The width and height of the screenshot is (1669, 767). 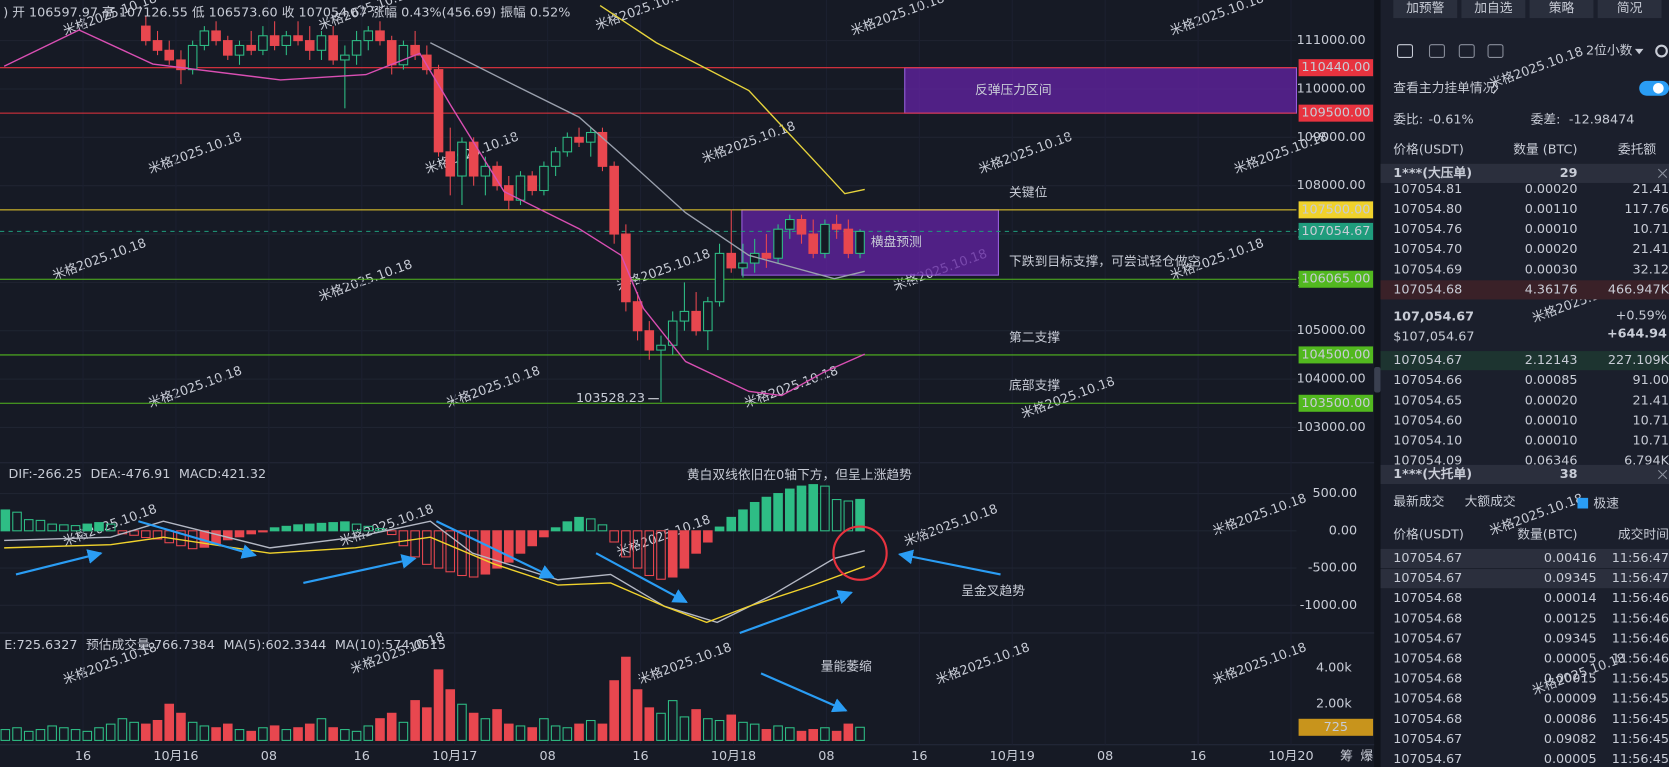 I want to click on macd-note: 呈金叉趋势, so click(x=993, y=591).